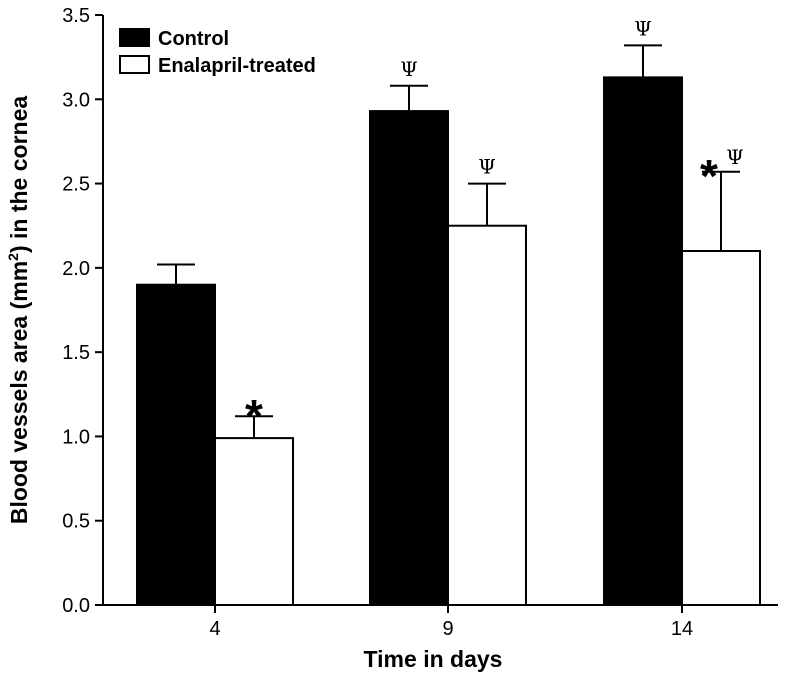 Image resolution: width=800 pixels, height=679 pixels. What do you see at coordinates (214, 629) in the screenshot?
I see `x-tick-label: 4` at bounding box center [214, 629].